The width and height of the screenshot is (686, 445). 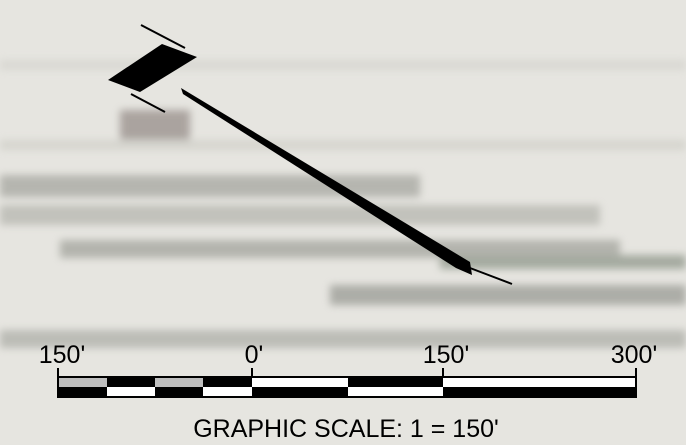 I want to click on scale-caption: GRAPHIC SCALE: 1 = 150', so click(x=346, y=429).